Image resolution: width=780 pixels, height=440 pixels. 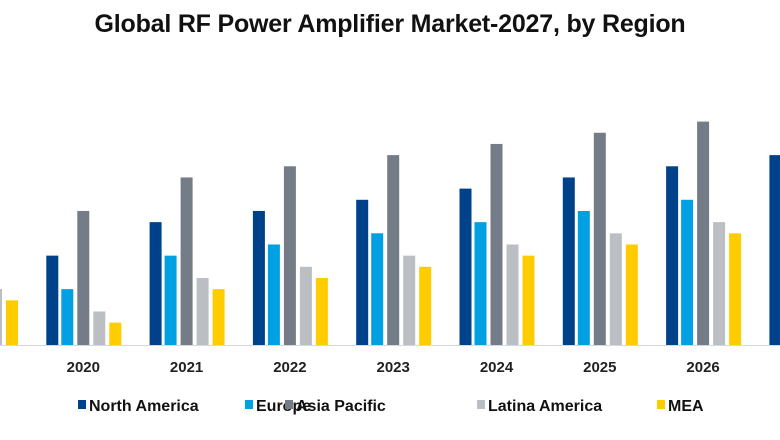 What do you see at coordinates (512, 294) in the screenshot?
I see `bar-latina-america-2024` at bounding box center [512, 294].